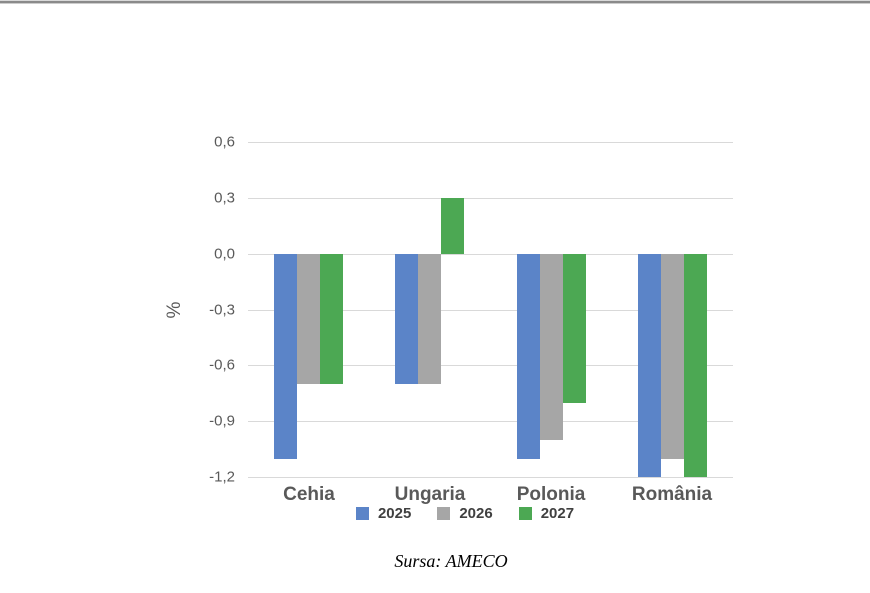 The width and height of the screenshot is (870, 593). I want to click on category-label: Polonia, so click(551, 494).